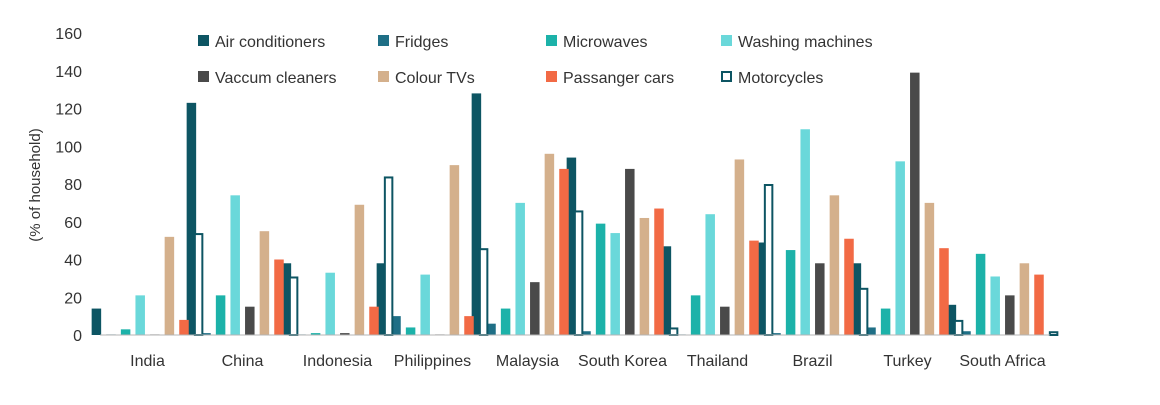 The width and height of the screenshot is (1160, 405). What do you see at coordinates (68, 34) in the screenshot?
I see `y-tick-label: 160` at bounding box center [68, 34].